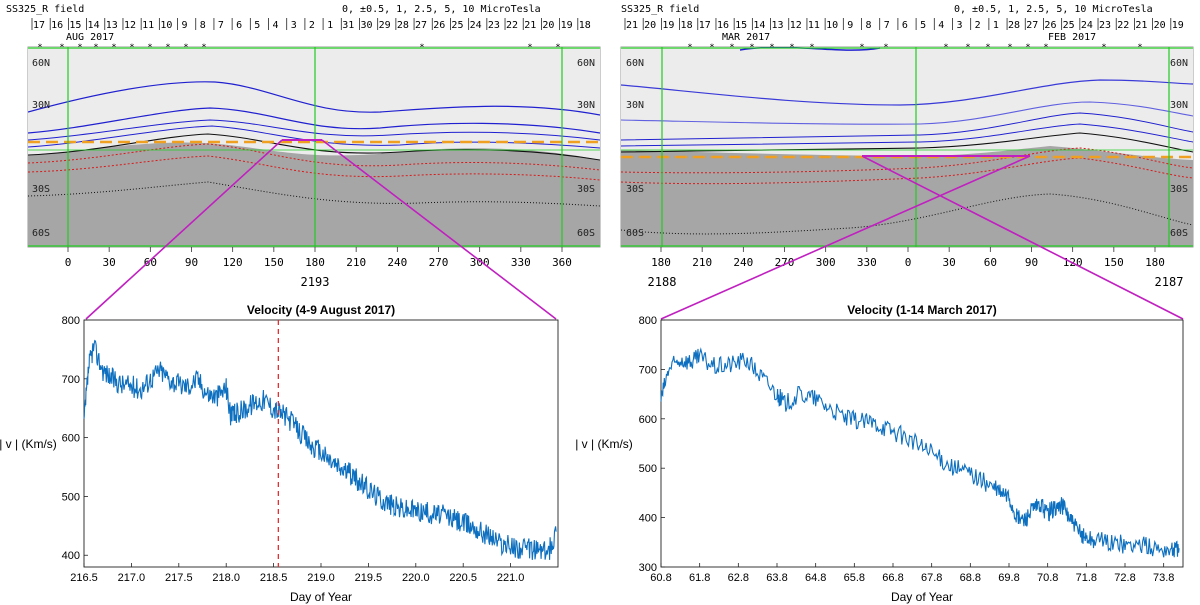  Describe the element at coordinates (907, 196) in the screenshot. I see `map-right-negative-field` at that location.